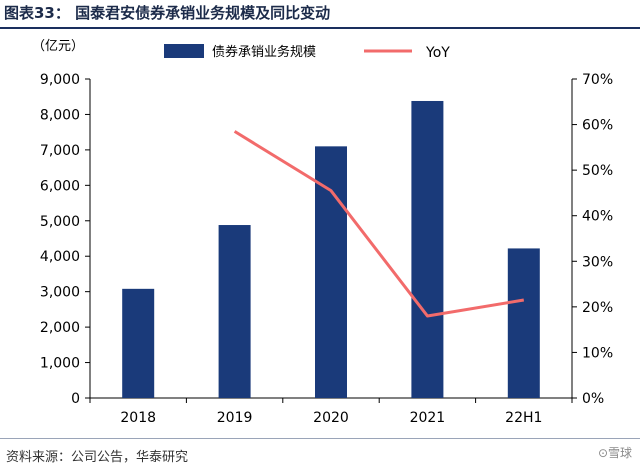 Image resolution: width=640 pixels, height=472 pixels. I want to click on y-left-tick-label: 3,000, so click(60, 293).